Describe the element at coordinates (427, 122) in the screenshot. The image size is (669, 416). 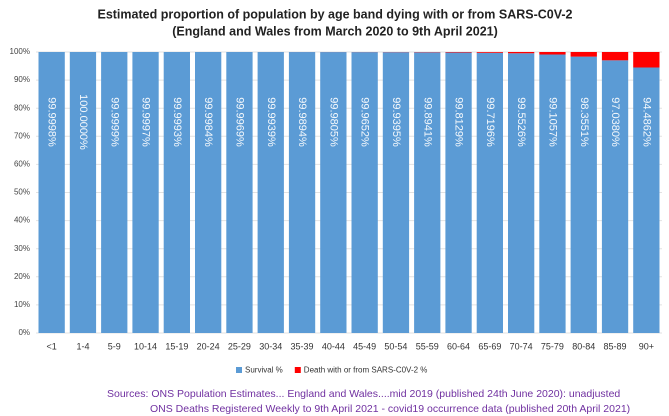
I see `data-label: 99.8941%` at that location.